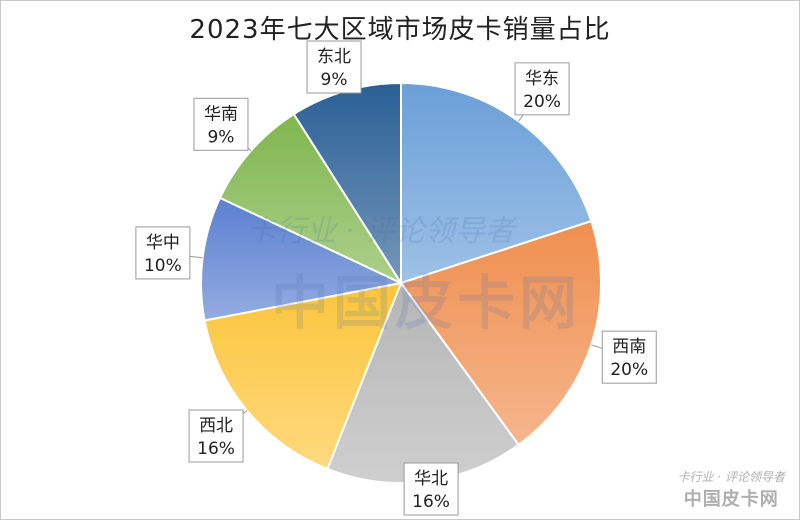 This screenshot has height=520, width=800. Describe the element at coordinates (334, 57) in the screenshot. I see `slice-label-6: 东北` at that location.